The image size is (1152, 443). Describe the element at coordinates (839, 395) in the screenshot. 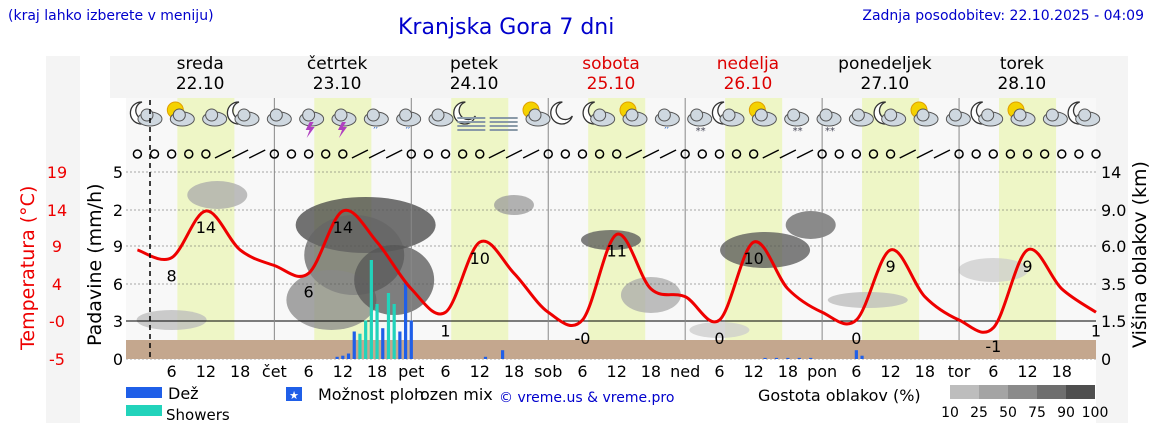

I see `cloud-density-title: Gostota oblakov (%)` at that location.